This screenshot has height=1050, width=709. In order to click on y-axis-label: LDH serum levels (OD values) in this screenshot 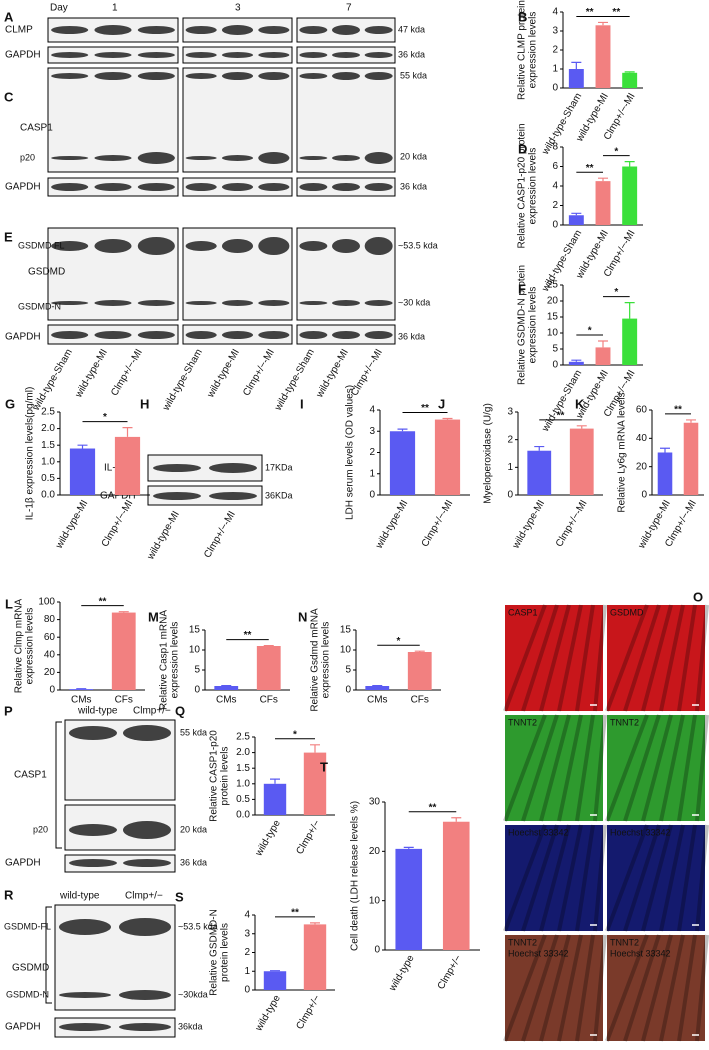, I will do `click(350, 452)`.